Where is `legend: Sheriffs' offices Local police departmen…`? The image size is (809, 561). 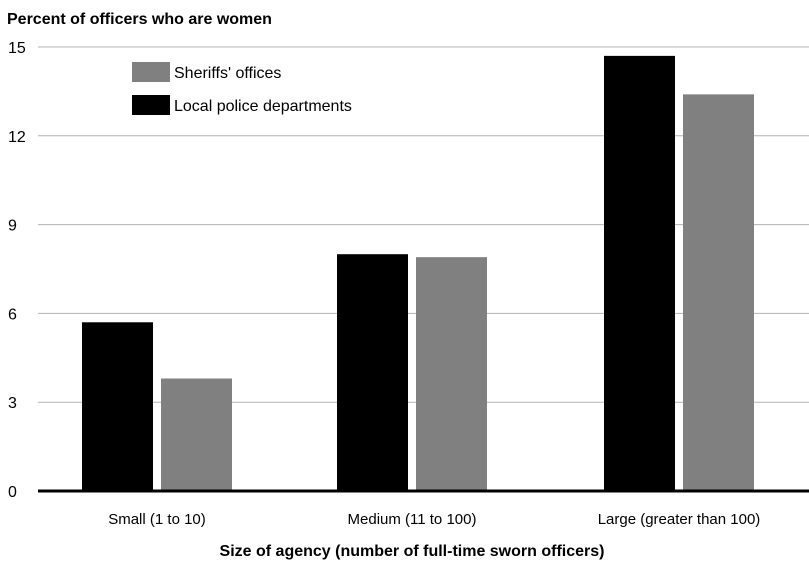
legend: Sheriffs' offices Local police departmen… is located at coordinates (242, 88).